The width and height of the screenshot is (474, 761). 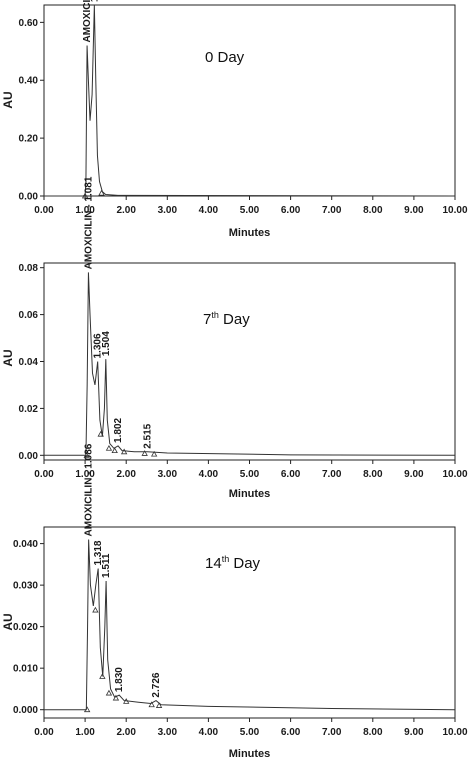 What do you see at coordinates (29, 362) in the screenshot?
I see `y-tick-label: 0.04` at bounding box center [29, 362].